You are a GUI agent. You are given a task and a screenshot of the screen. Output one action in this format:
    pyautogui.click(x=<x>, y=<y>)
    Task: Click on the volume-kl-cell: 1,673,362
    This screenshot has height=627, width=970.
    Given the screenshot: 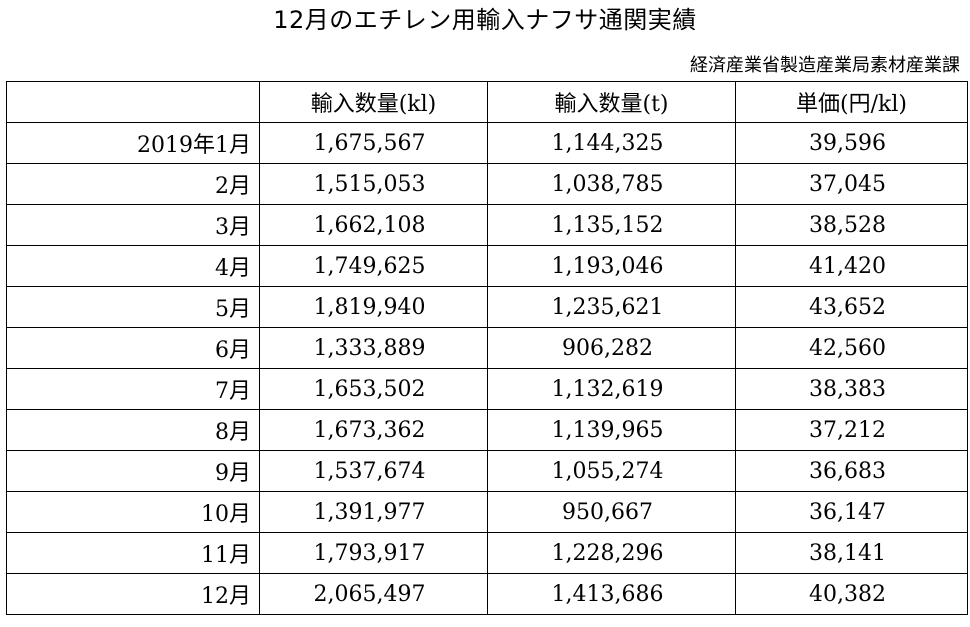 What is the action you would take?
    pyautogui.click(x=373, y=430)
    